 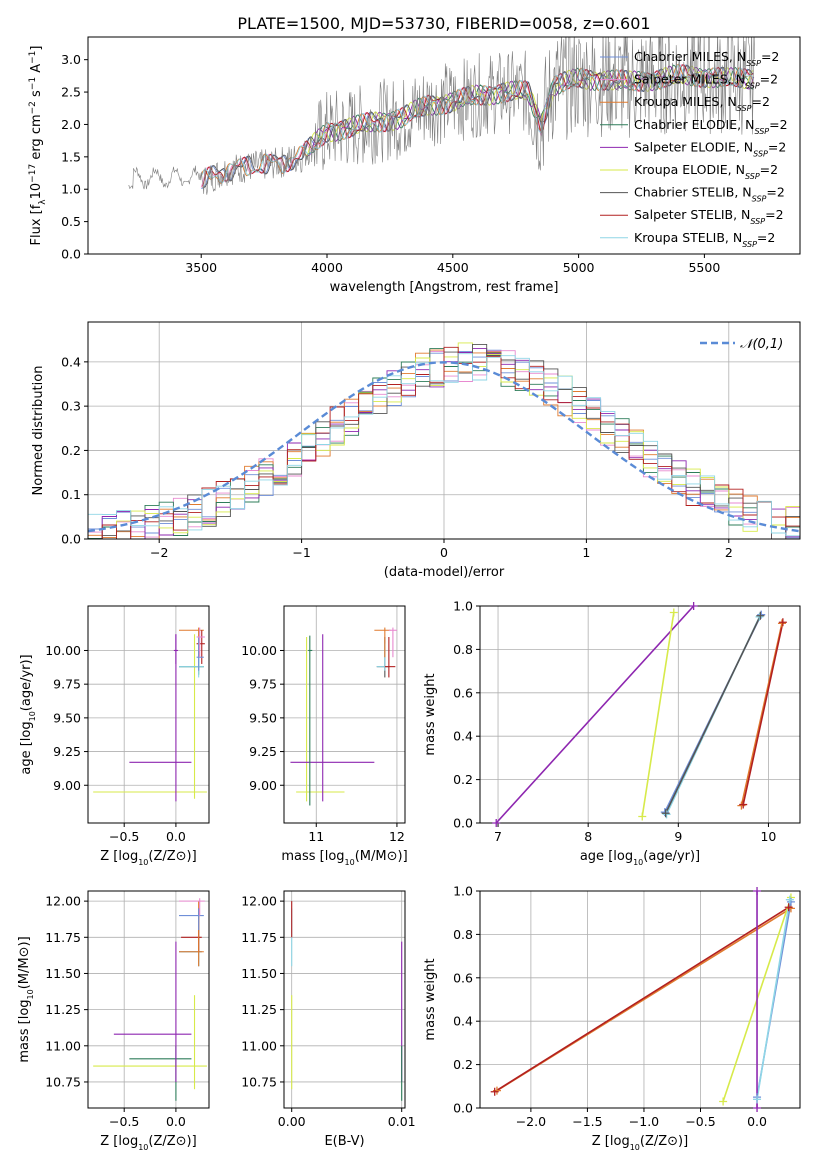 I want to click on label-part: −1, so click(x=33, y=57).